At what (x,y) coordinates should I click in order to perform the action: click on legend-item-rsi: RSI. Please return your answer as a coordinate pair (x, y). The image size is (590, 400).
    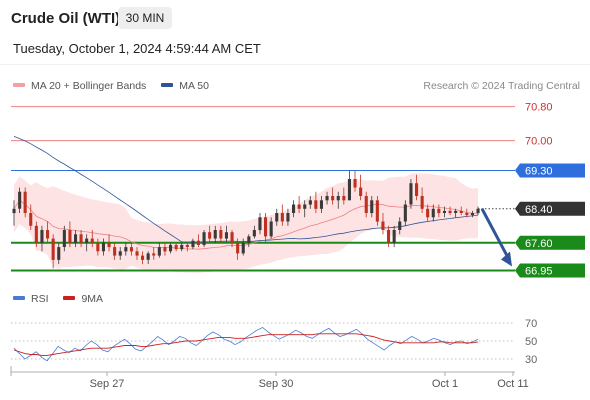
    Looking at the image, I should click on (31, 299).